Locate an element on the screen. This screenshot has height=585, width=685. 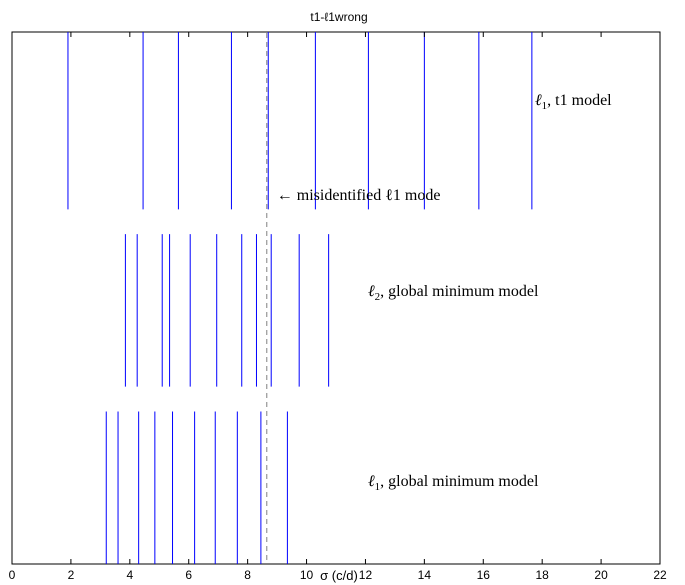
x-tick-label-4: 8 is located at coordinates (247, 575).